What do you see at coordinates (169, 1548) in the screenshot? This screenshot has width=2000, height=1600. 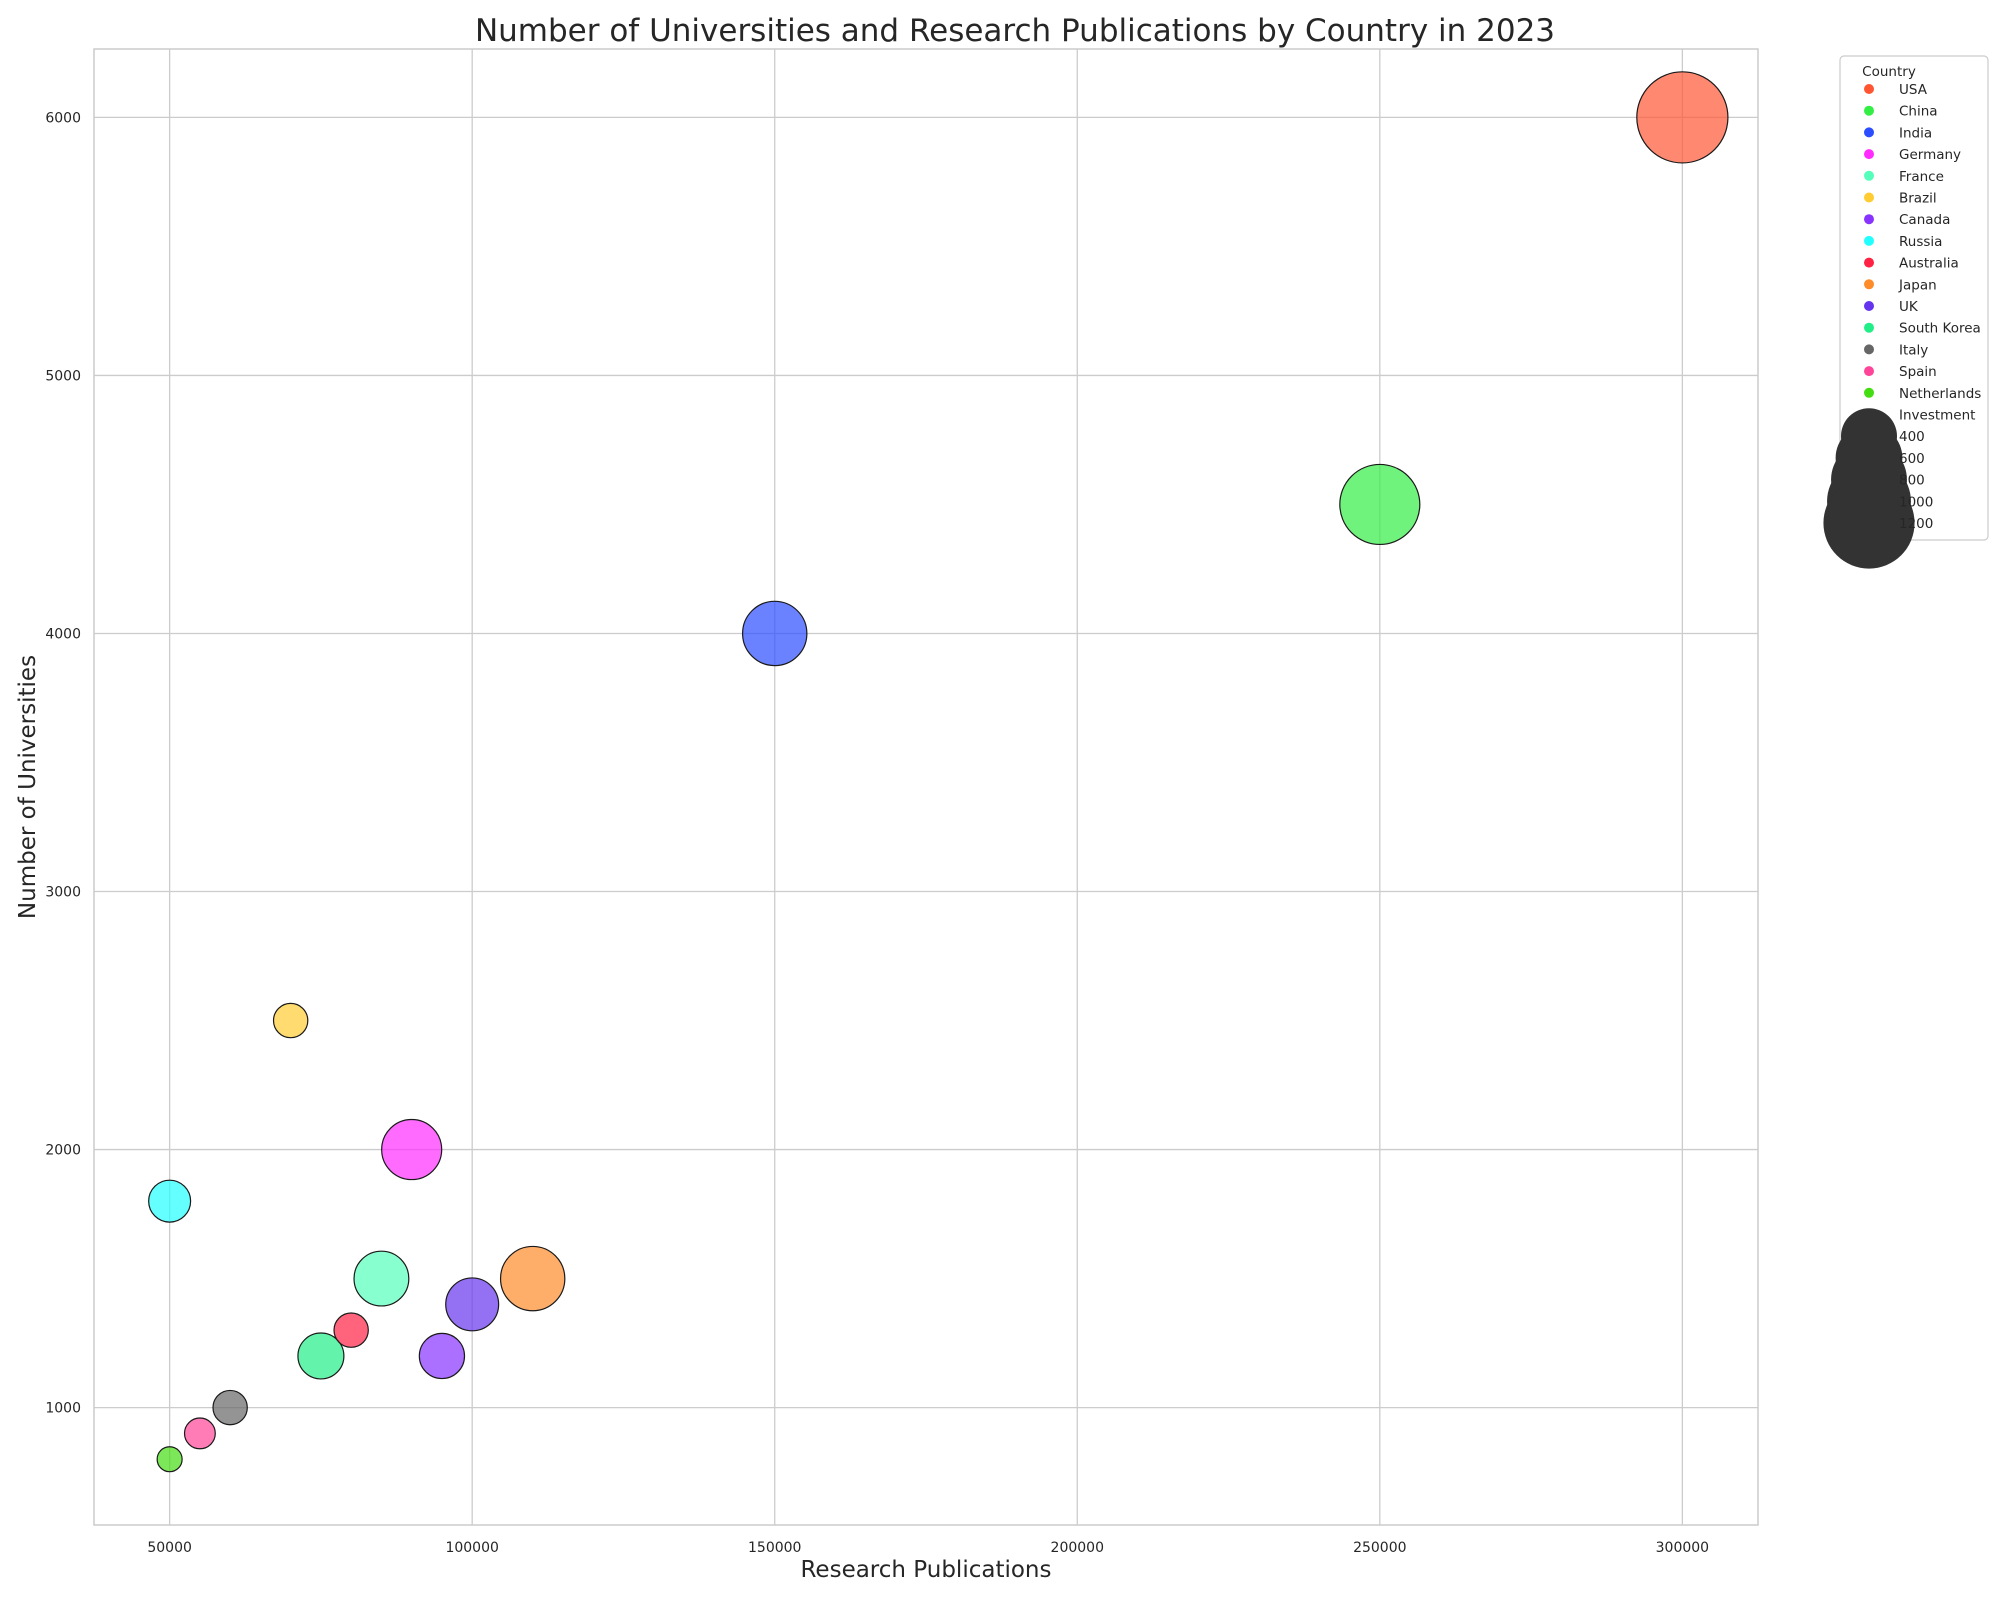 I see `x-tick-label: 50000` at bounding box center [169, 1548].